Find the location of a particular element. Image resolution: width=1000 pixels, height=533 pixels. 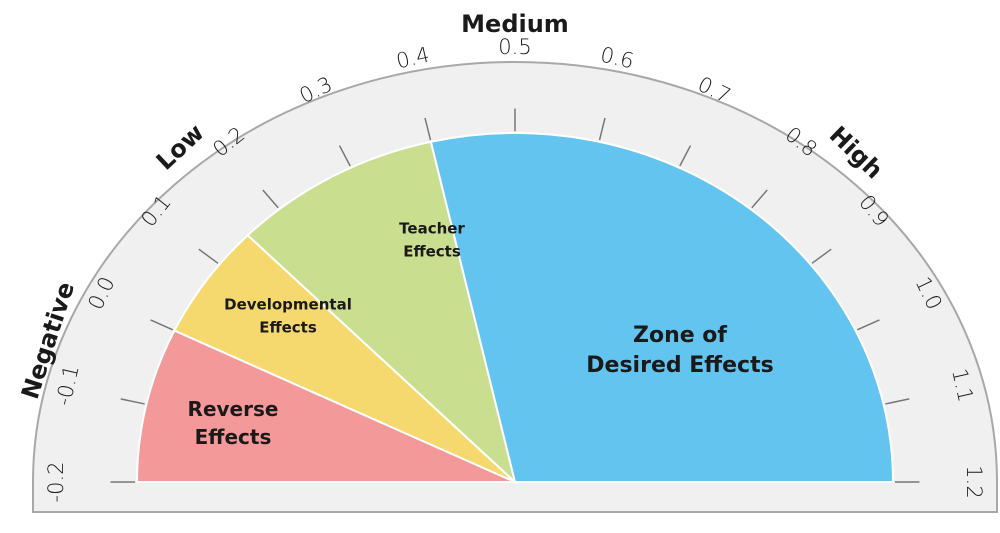

zone-label-line: Reverse is located at coordinates (233, 409).